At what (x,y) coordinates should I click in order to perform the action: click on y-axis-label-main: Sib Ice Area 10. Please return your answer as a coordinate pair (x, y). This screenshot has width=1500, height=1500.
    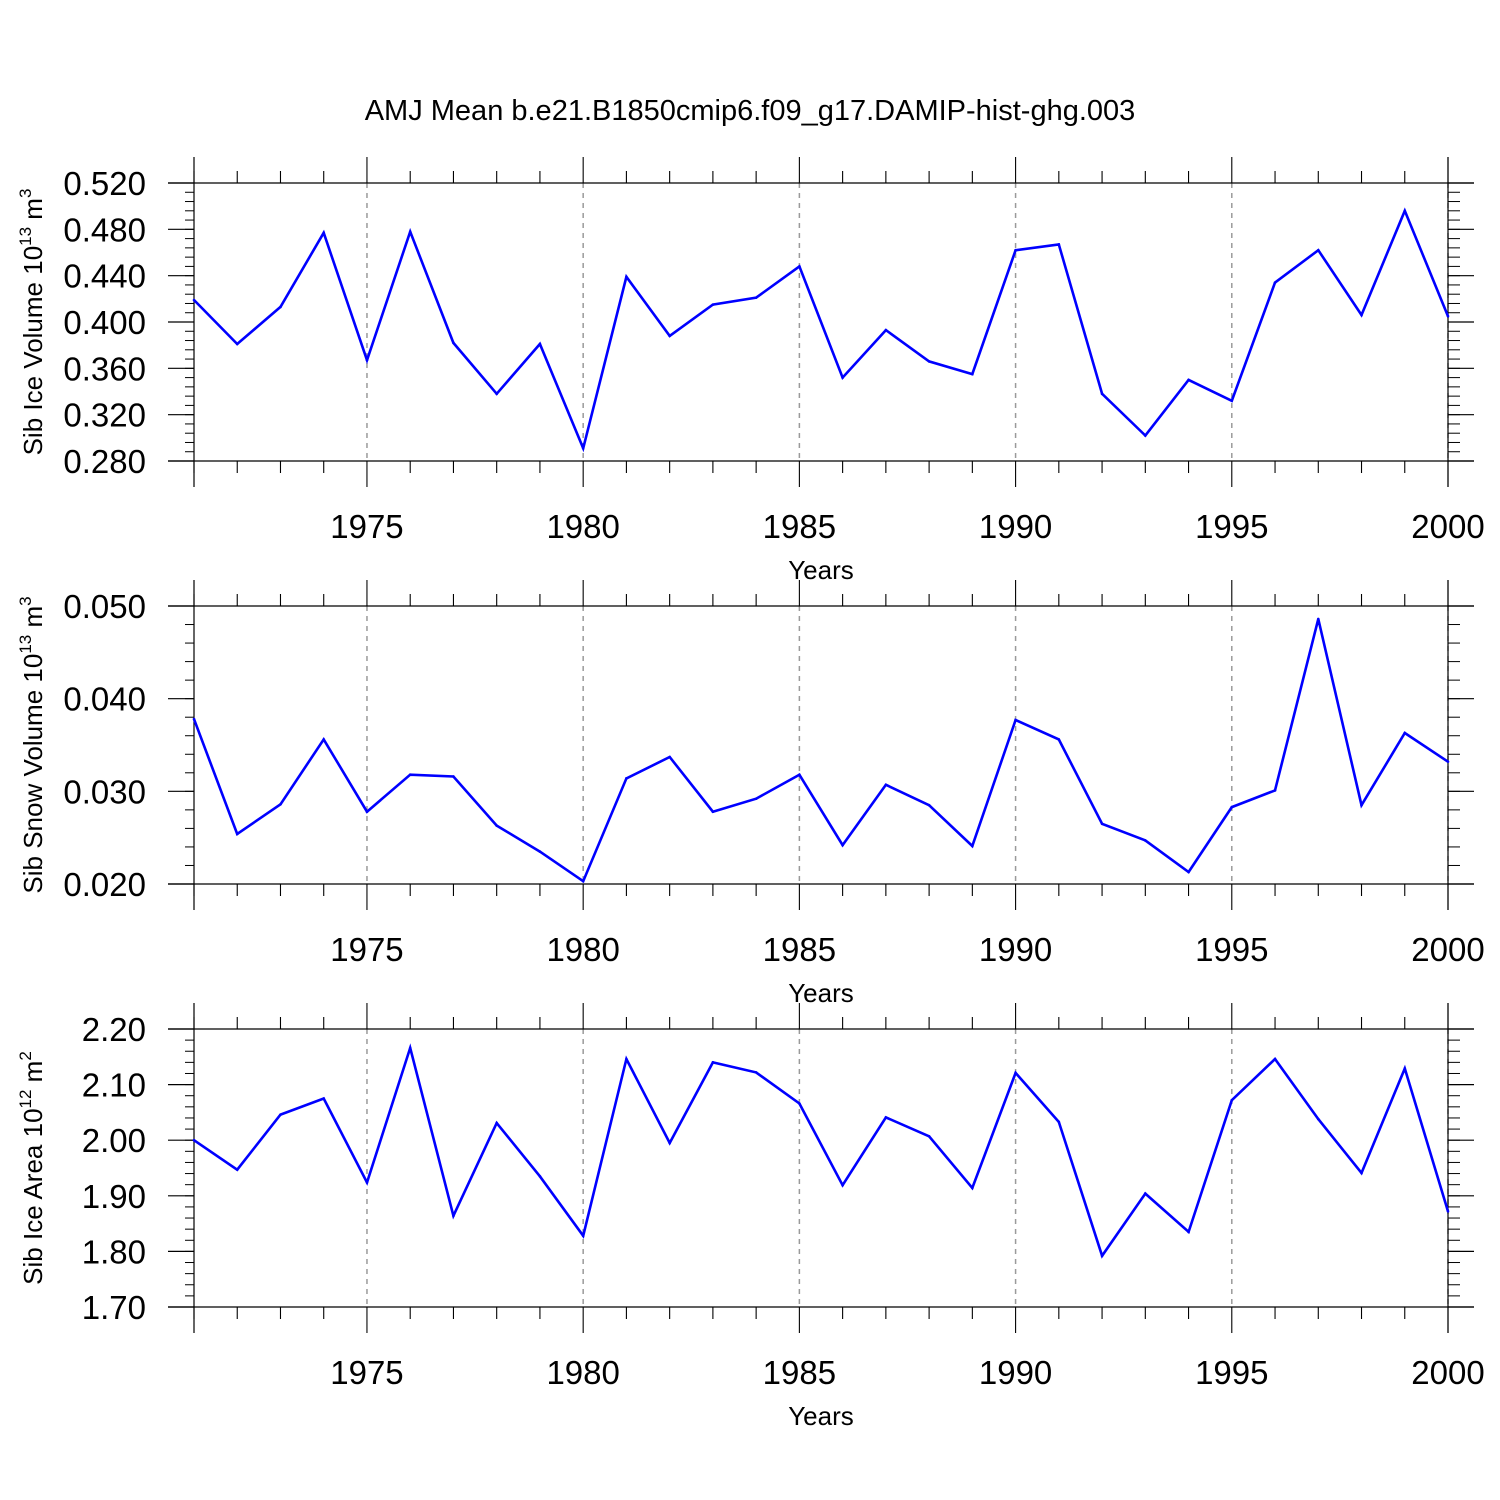
    Looking at the image, I should click on (33, 1196).